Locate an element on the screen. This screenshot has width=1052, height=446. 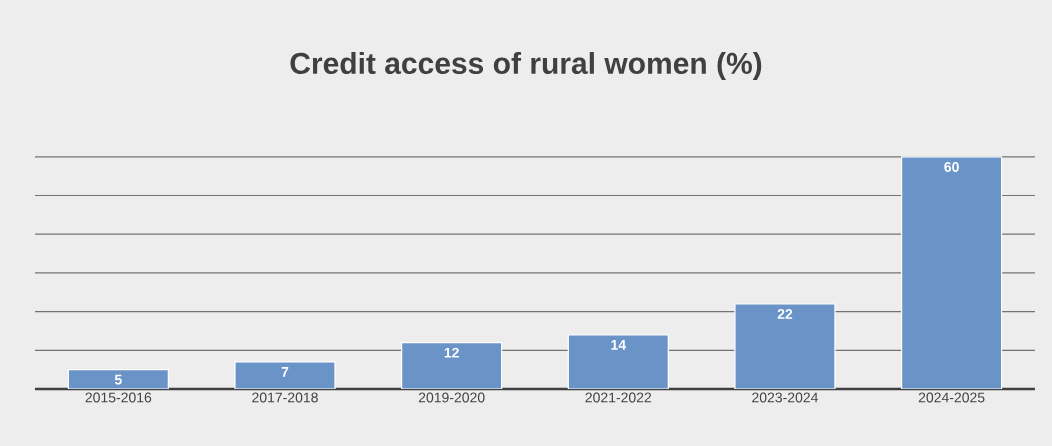
x-tick-label: 2021-2022 is located at coordinates (618, 397).